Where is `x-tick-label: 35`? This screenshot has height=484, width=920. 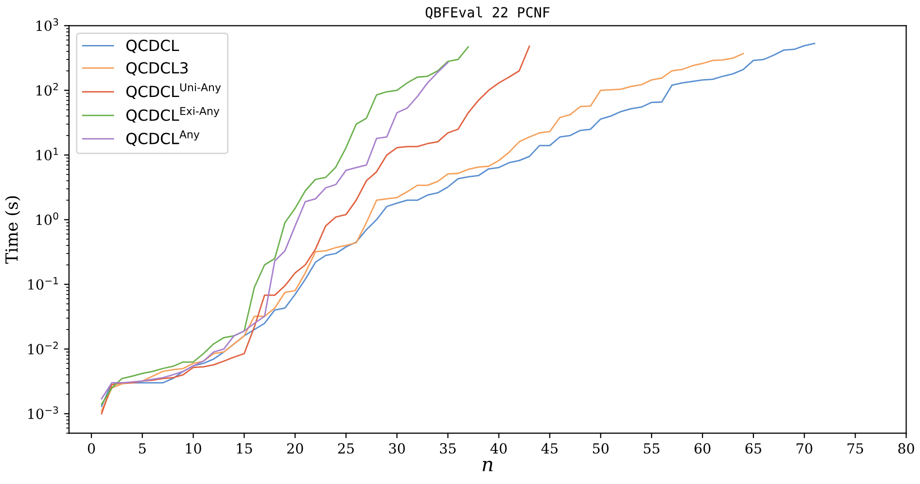
x-tick-label: 35 is located at coordinates (448, 448).